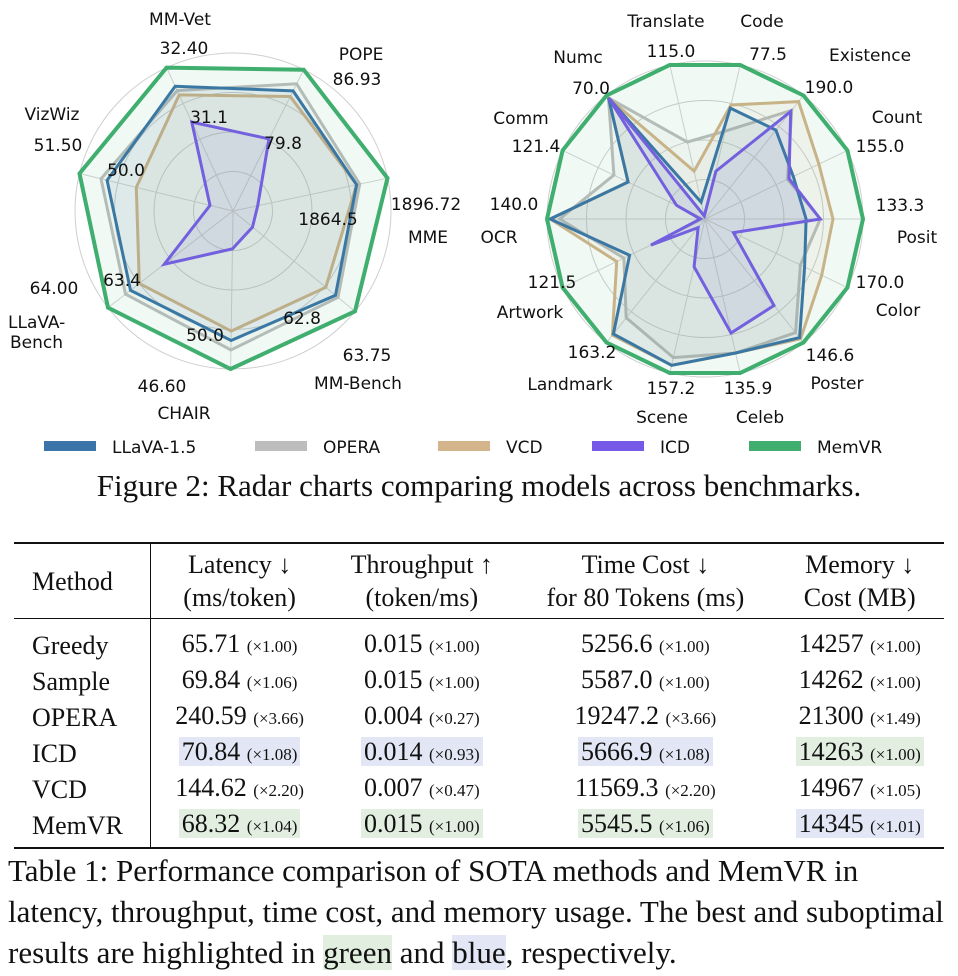  What do you see at coordinates (479, 952) in the screenshot?
I see `caption-blue-highlight: blue` at bounding box center [479, 952].